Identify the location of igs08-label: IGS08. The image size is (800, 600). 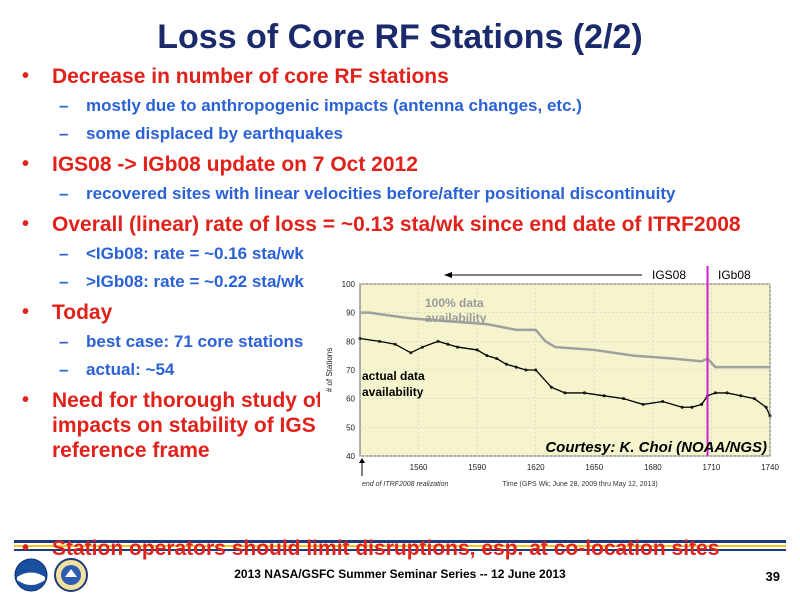
(669, 275).